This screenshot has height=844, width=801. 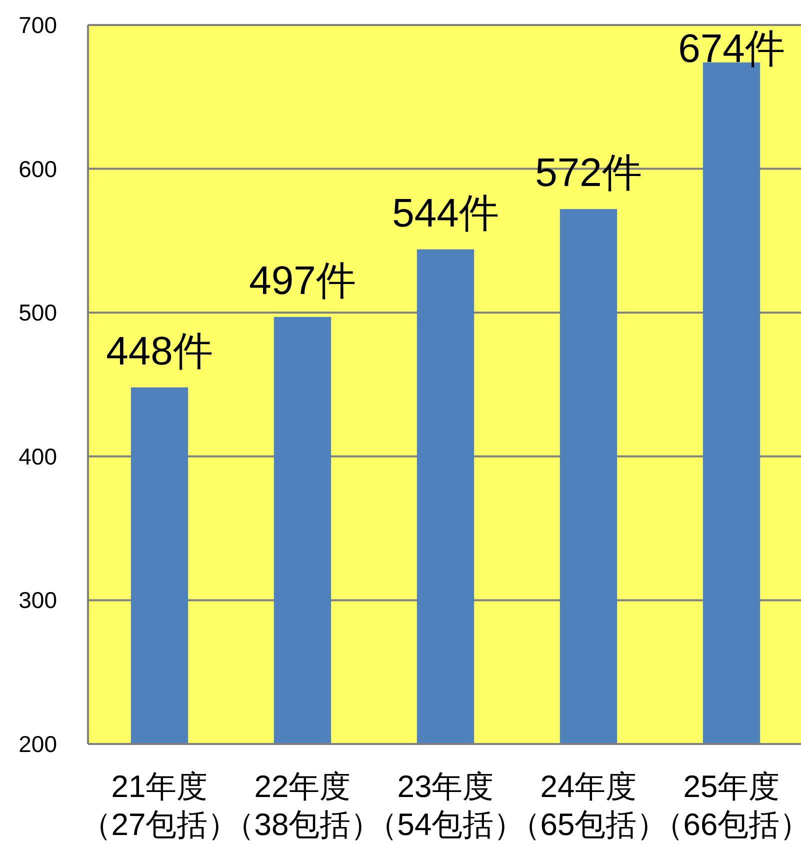 What do you see at coordinates (37, 456) in the screenshot?
I see `y-tick-label: 400` at bounding box center [37, 456].